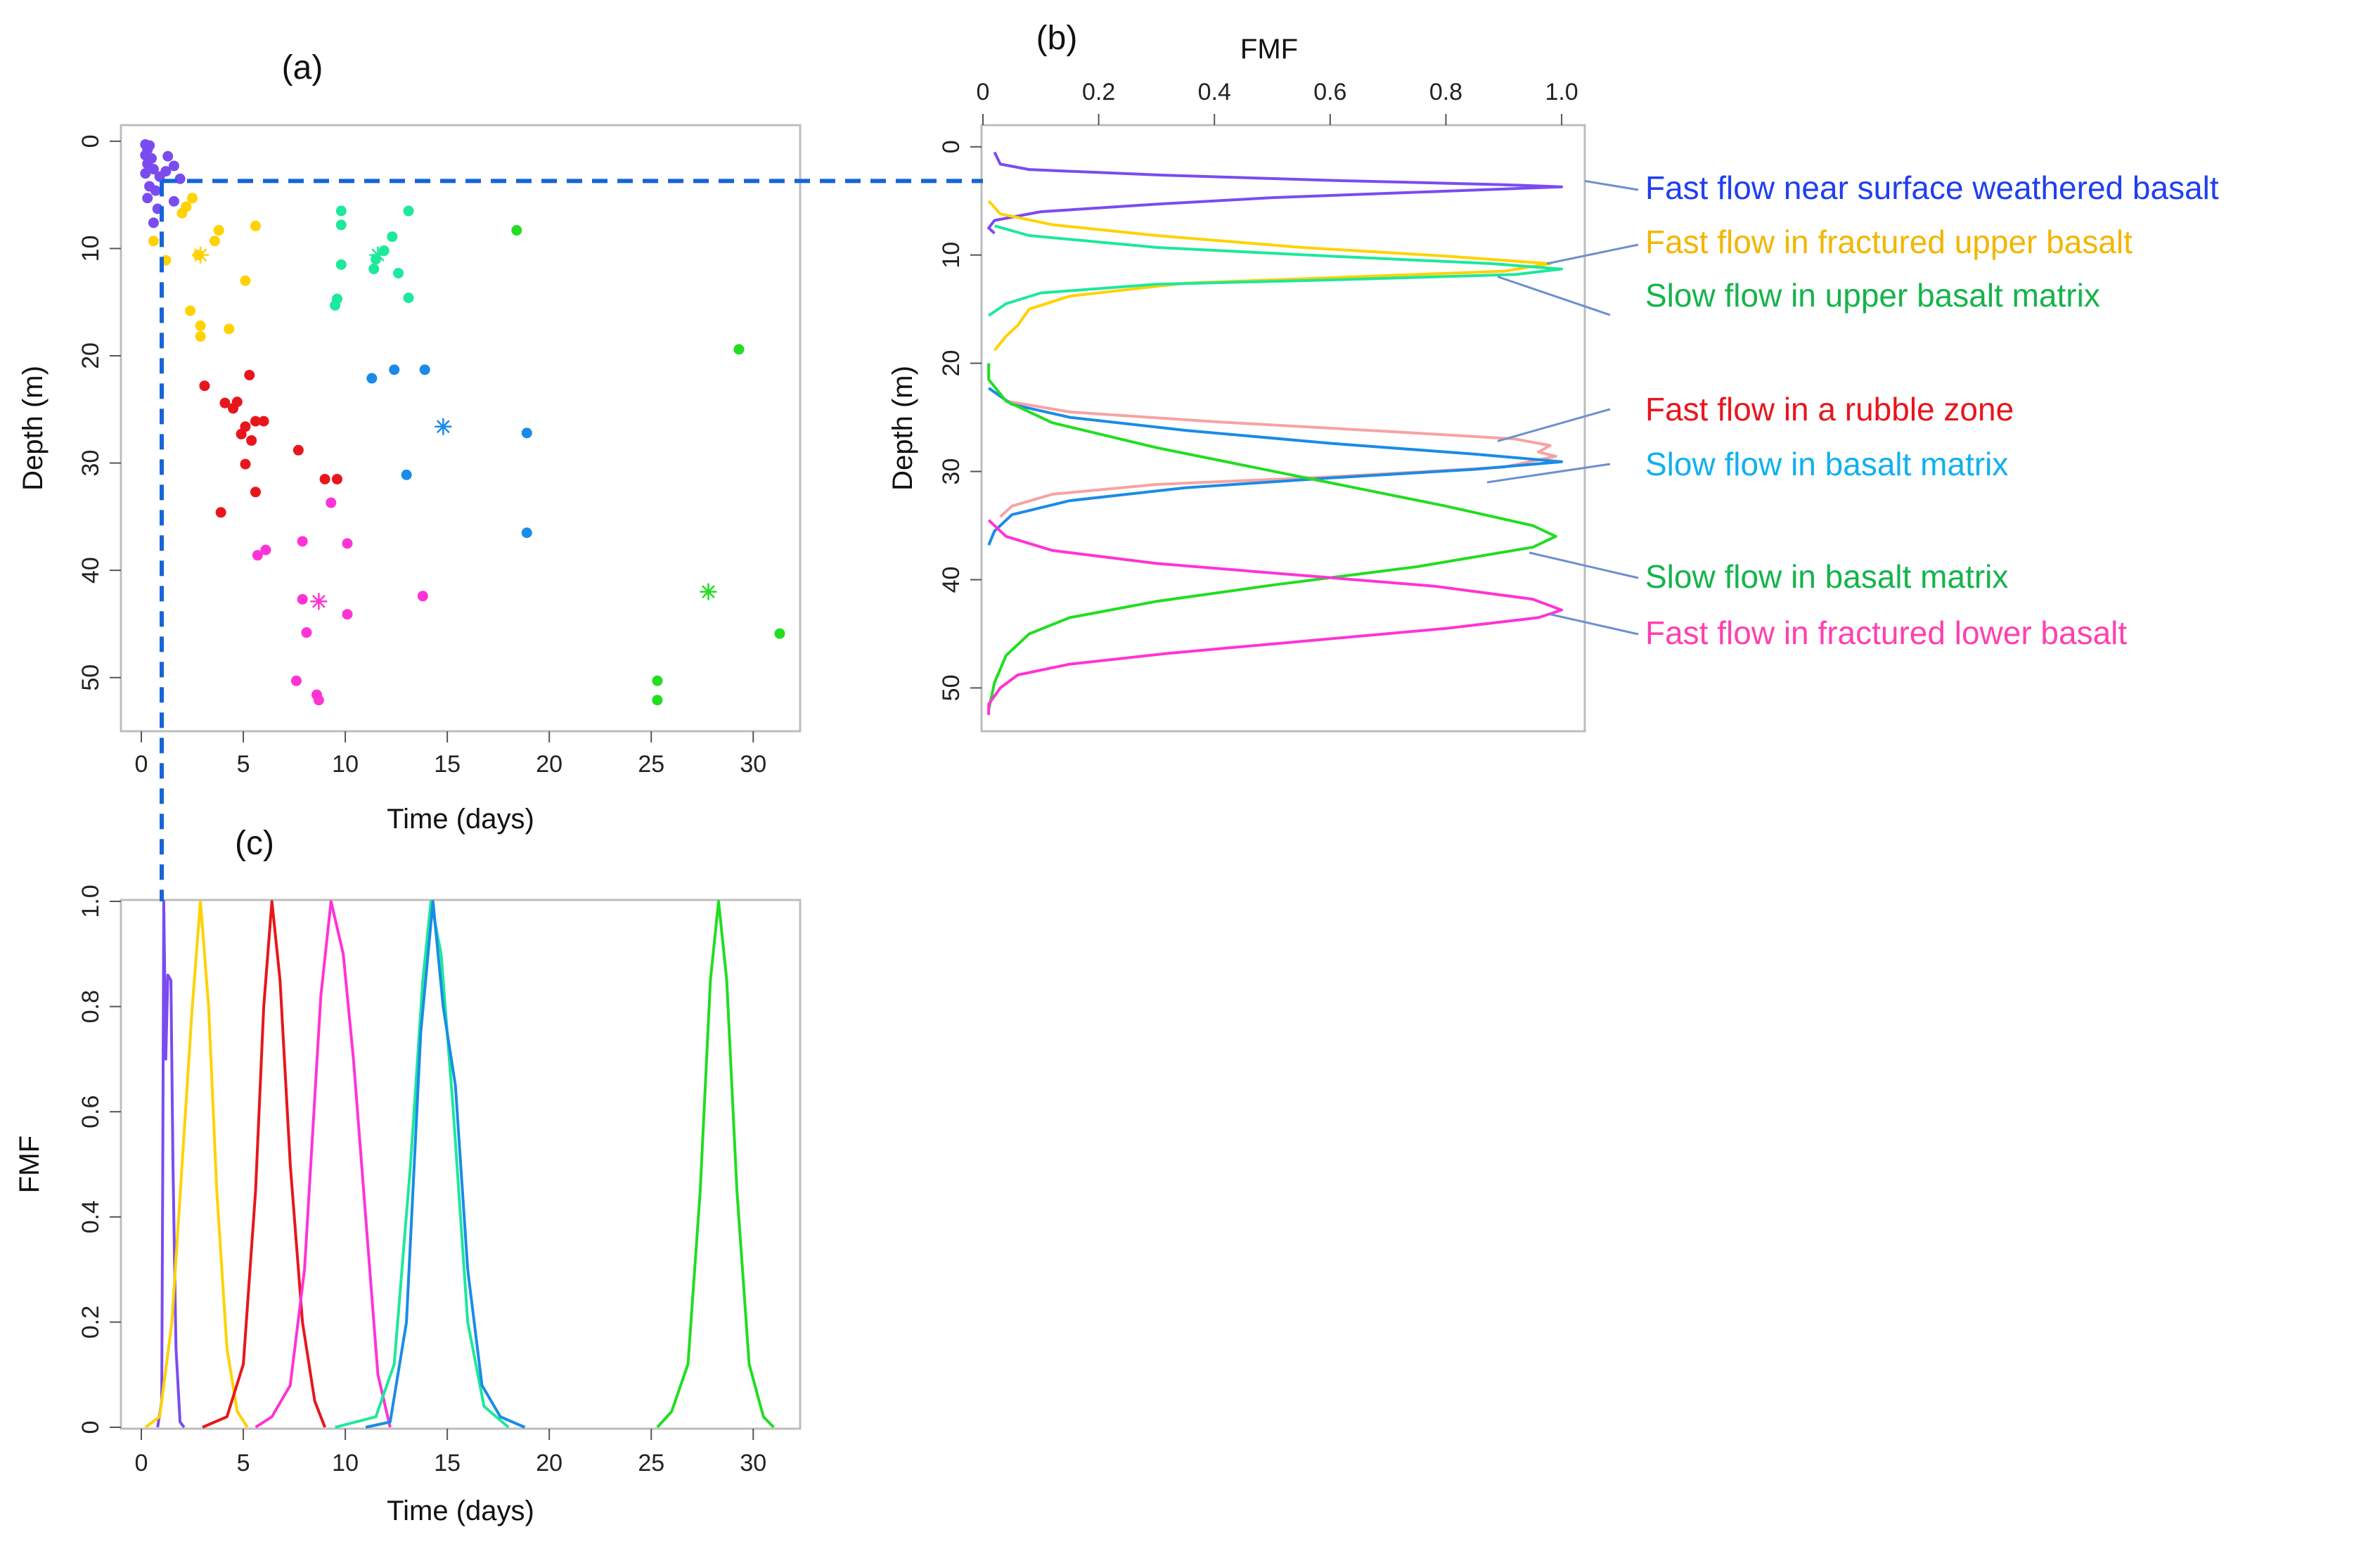 The image size is (2380, 1544). Describe the element at coordinates (1057, 38) in the screenshot. I see `panel-b-label: (b)` at that location.